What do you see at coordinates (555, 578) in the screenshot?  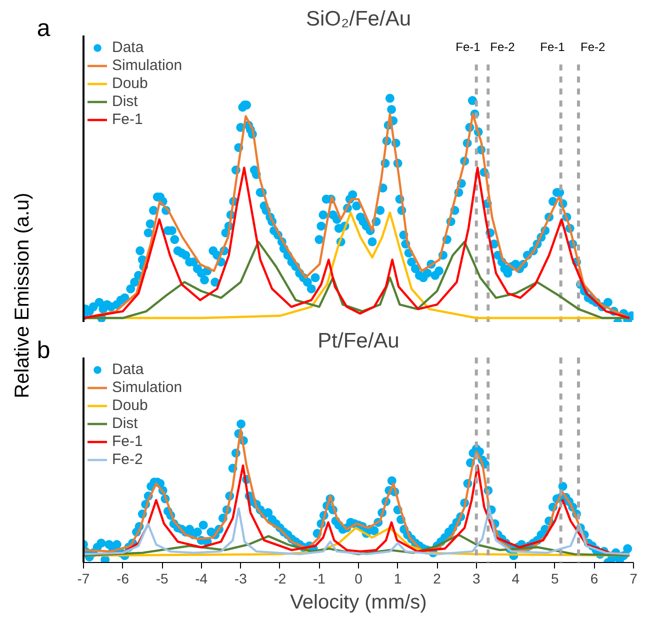 I see `x-tick-label: 5` at bounding box center [555, 578].